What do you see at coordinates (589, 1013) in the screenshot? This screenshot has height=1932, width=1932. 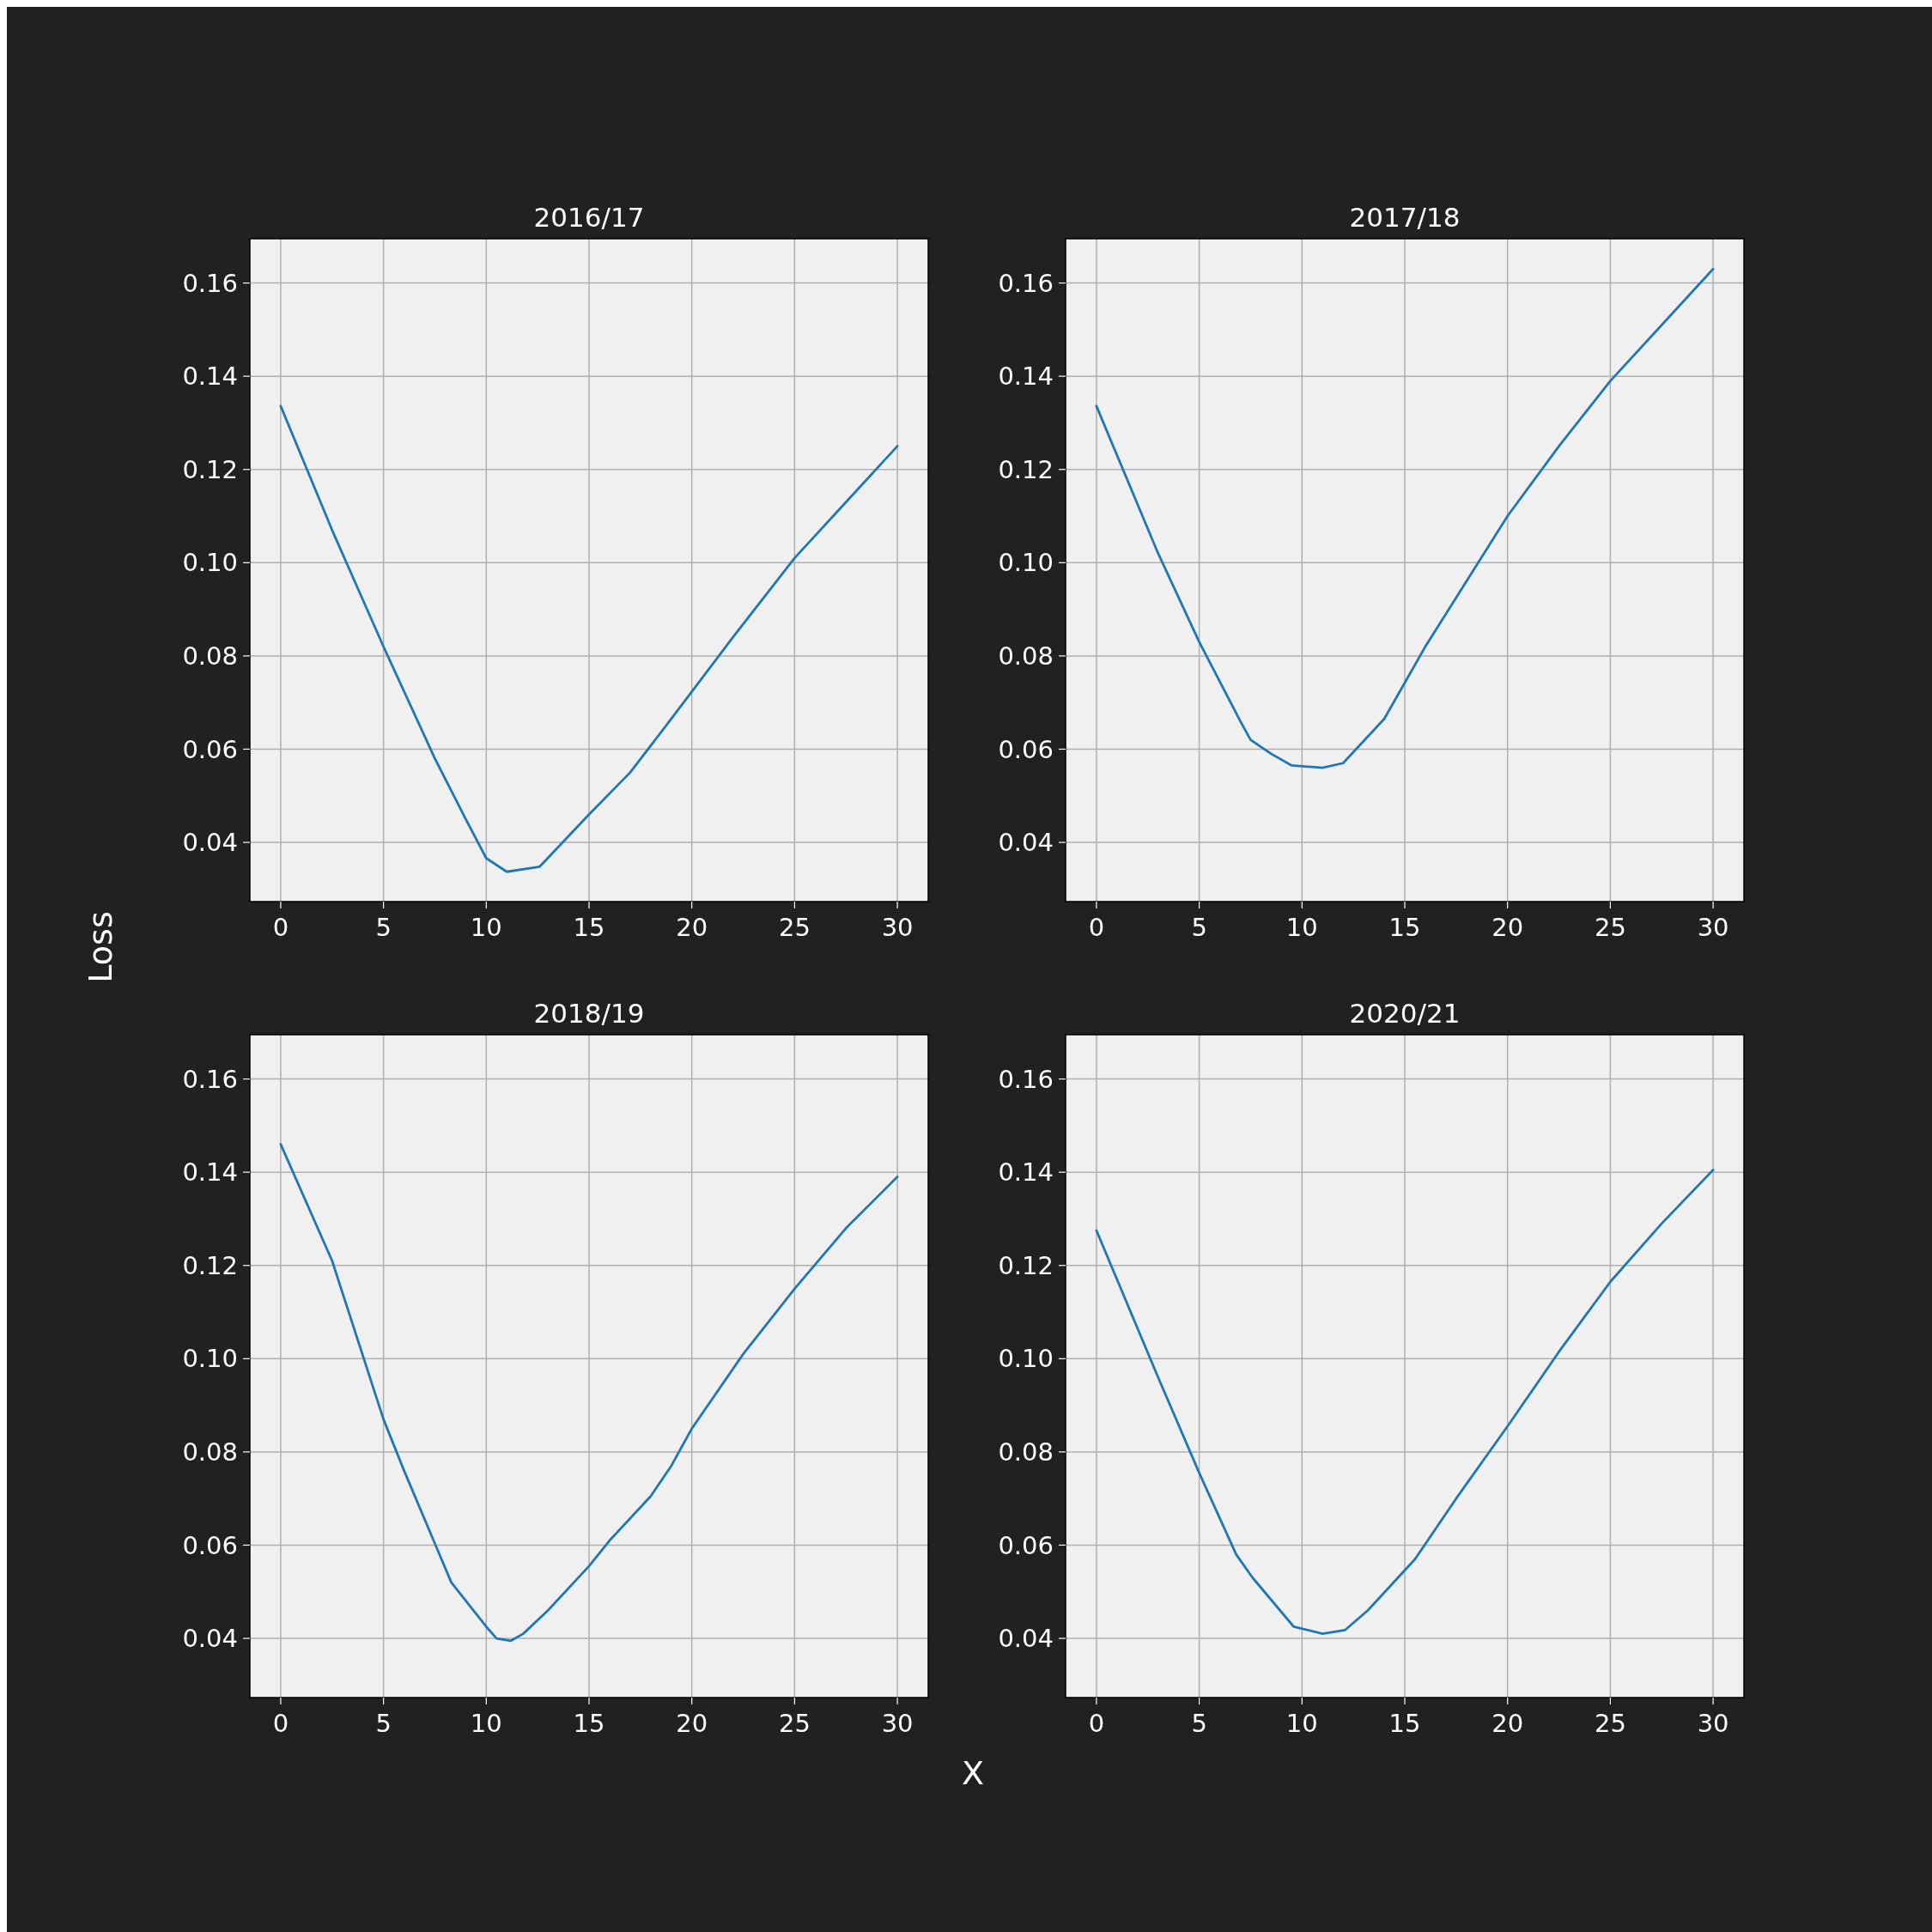 I see `chart-title: 2018/19` at bounding box center [589, 1013].